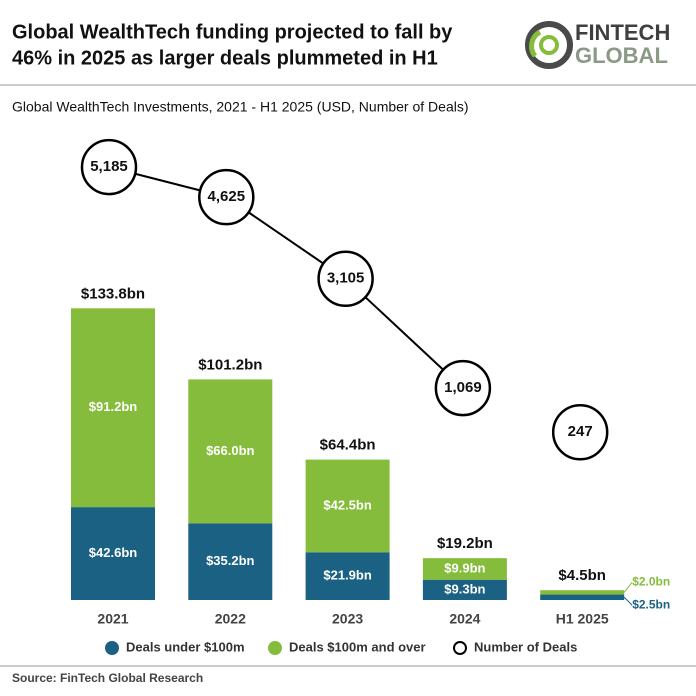  I want to click on value-label: $66.0bn, so click(230, 450).